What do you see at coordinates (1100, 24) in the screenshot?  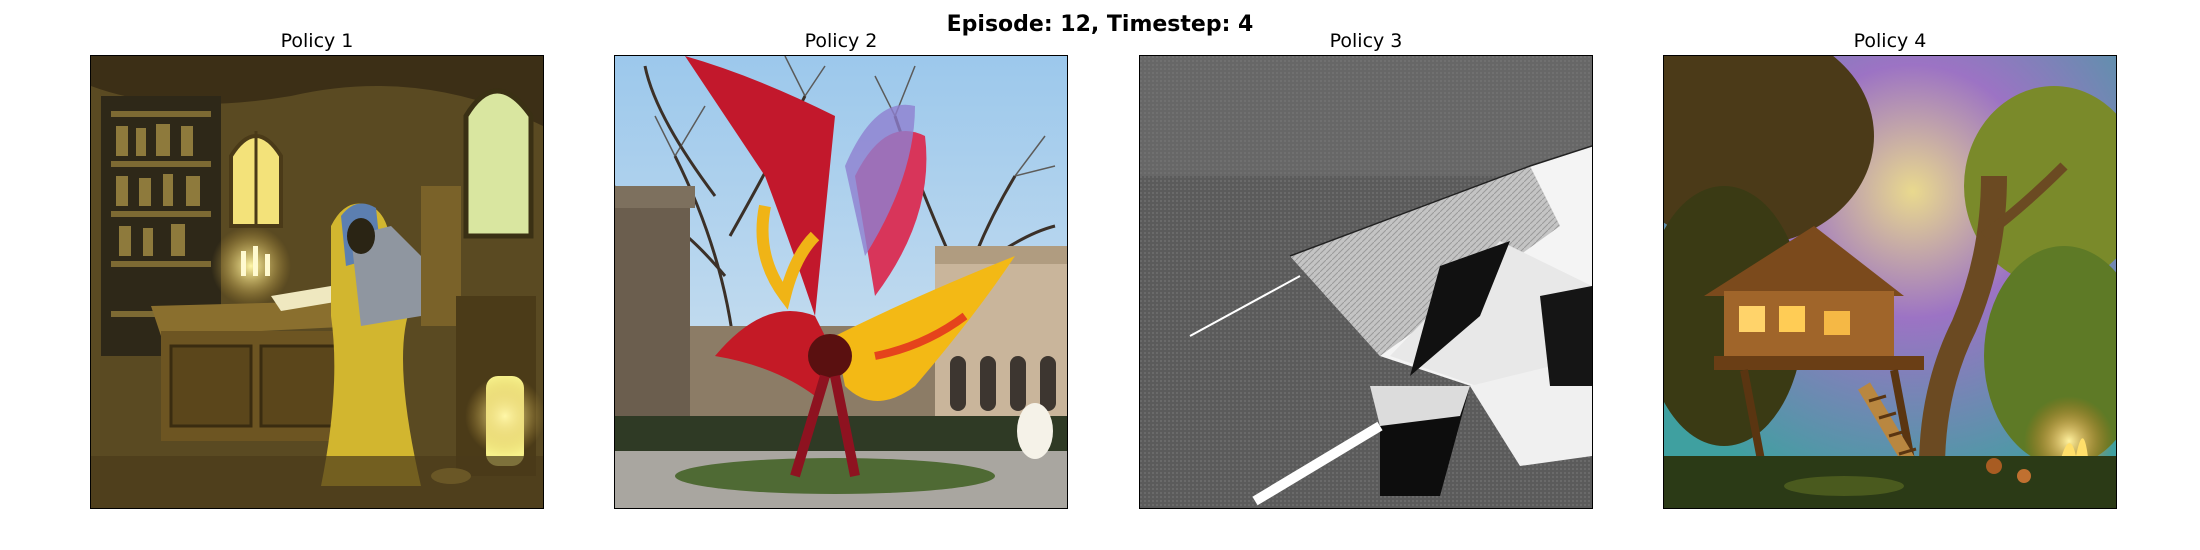 I see `figure-suptitle: Episode: 12, Timestep: 4` at bounding box center [1100, 24].